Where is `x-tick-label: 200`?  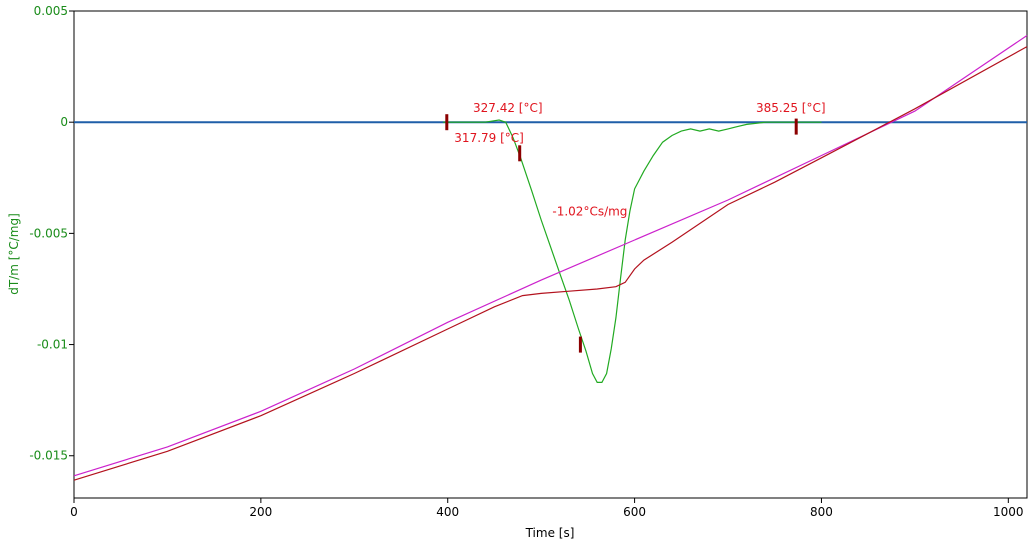 x-tick-label: 200 is located at coordinates (260, 512).